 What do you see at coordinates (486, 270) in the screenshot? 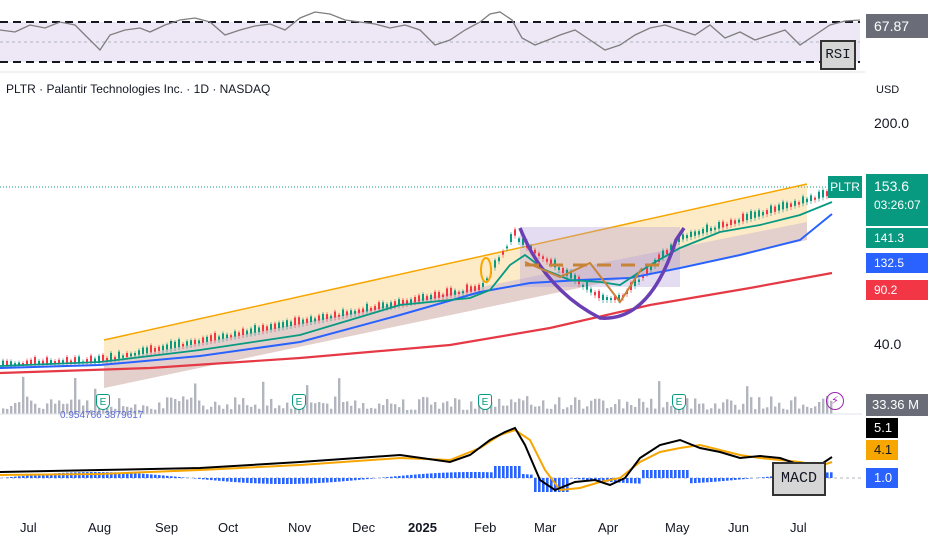
I see `breakout-ellipse` at bounding box center [486, 270].